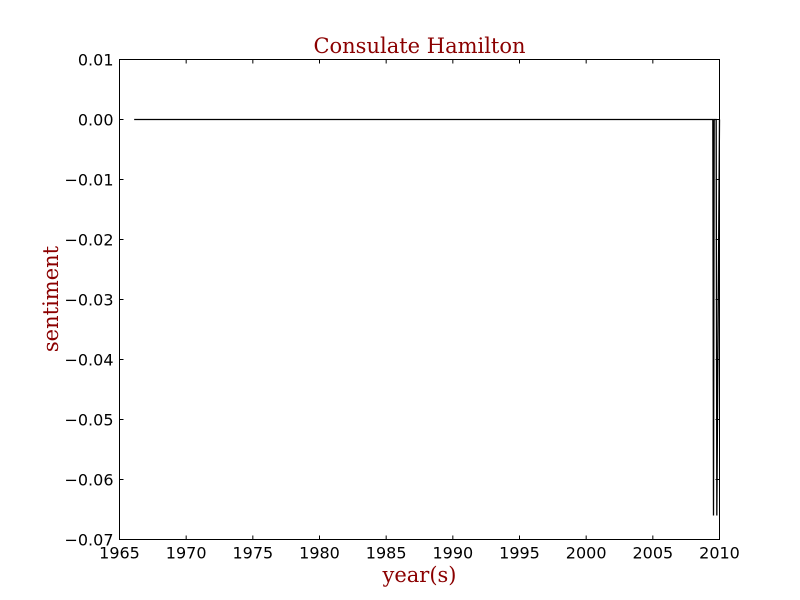  What do you see at coordinates (51, 298) in the screenshot?
I see `y-axis-label: sentiment` at bounding box center [51, 298].